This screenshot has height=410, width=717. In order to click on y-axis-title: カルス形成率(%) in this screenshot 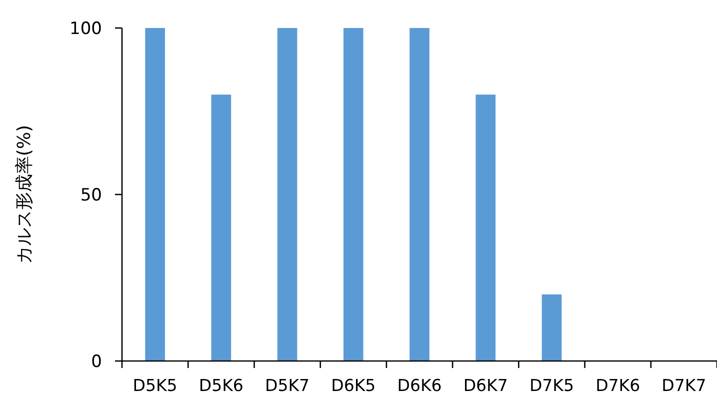, I will do `click(24, 194)`.